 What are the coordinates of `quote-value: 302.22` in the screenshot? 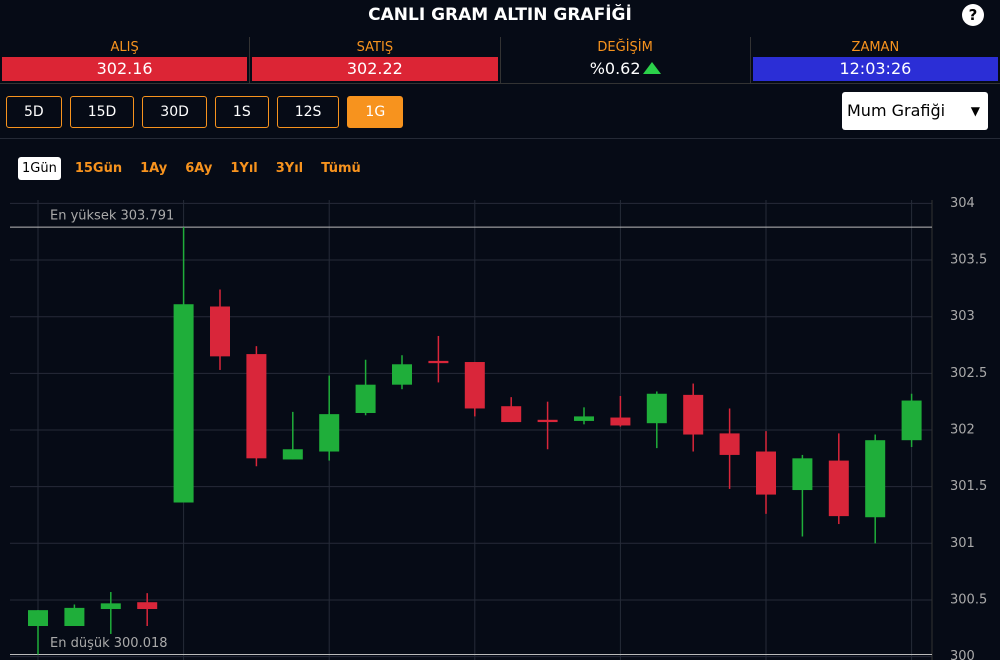 It's located at (375, 69).